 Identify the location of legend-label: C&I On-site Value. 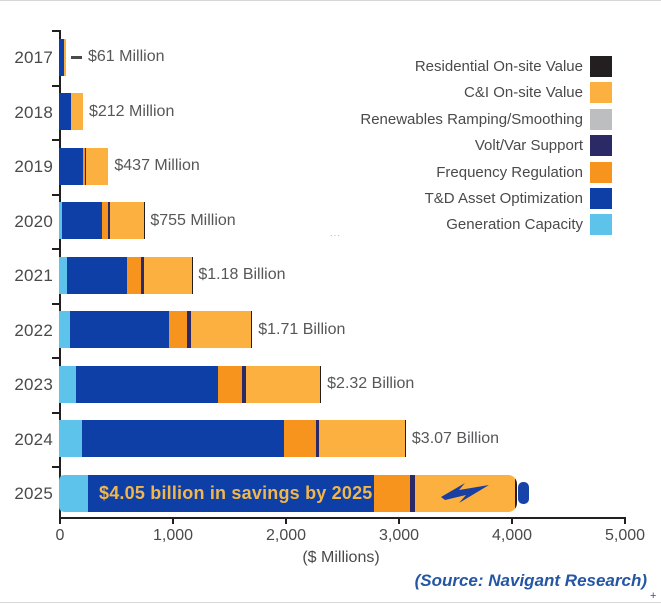
(523, 93).